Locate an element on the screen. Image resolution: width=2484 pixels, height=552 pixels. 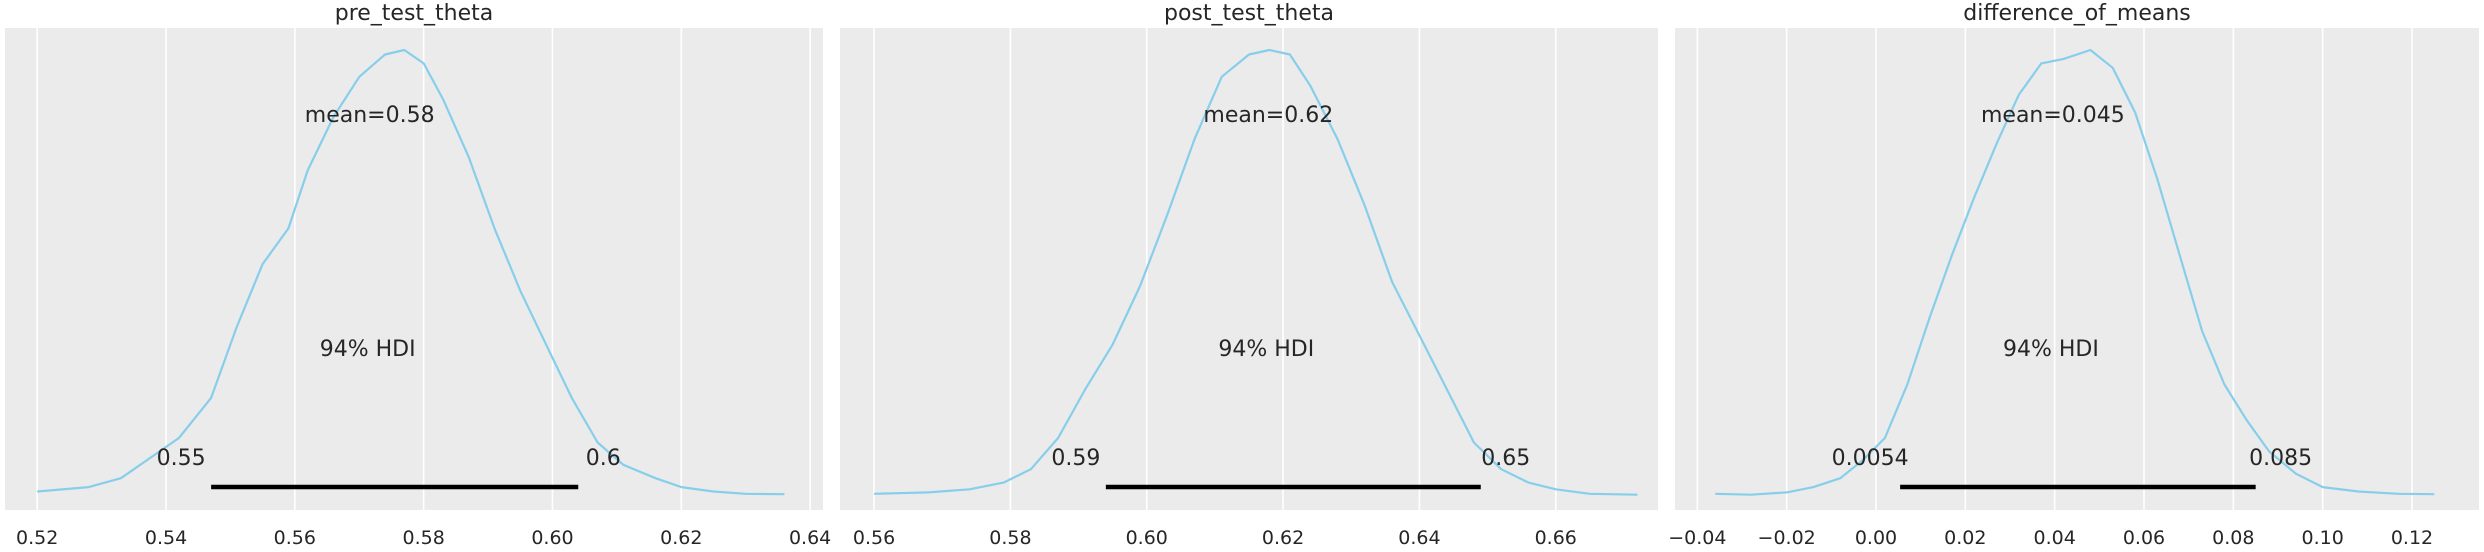
x-tick-label: 0.04 is located at coordinates (2055, 538).